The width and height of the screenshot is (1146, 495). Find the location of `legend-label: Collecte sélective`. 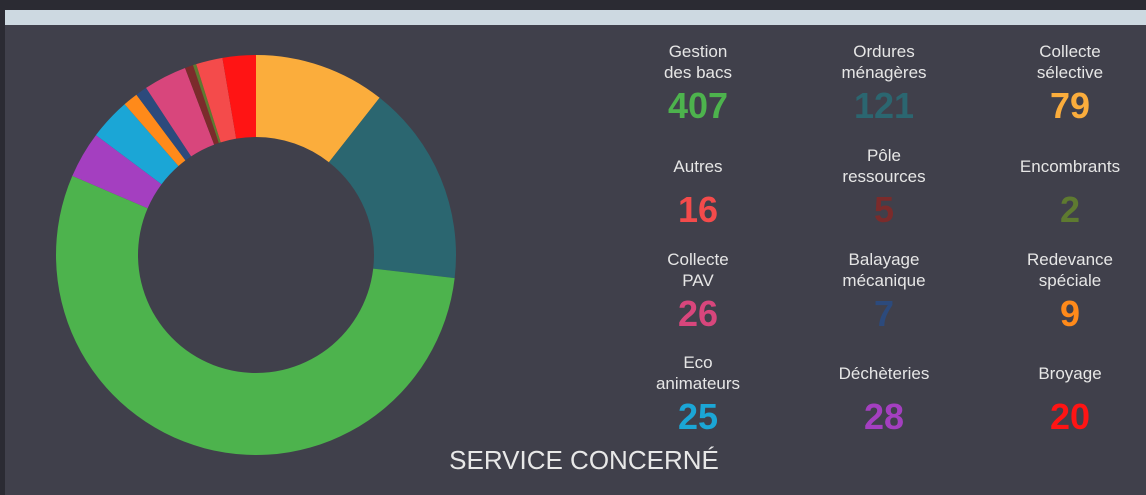

legend-label: Collecte sélective is located at coordinates (1070, 62).